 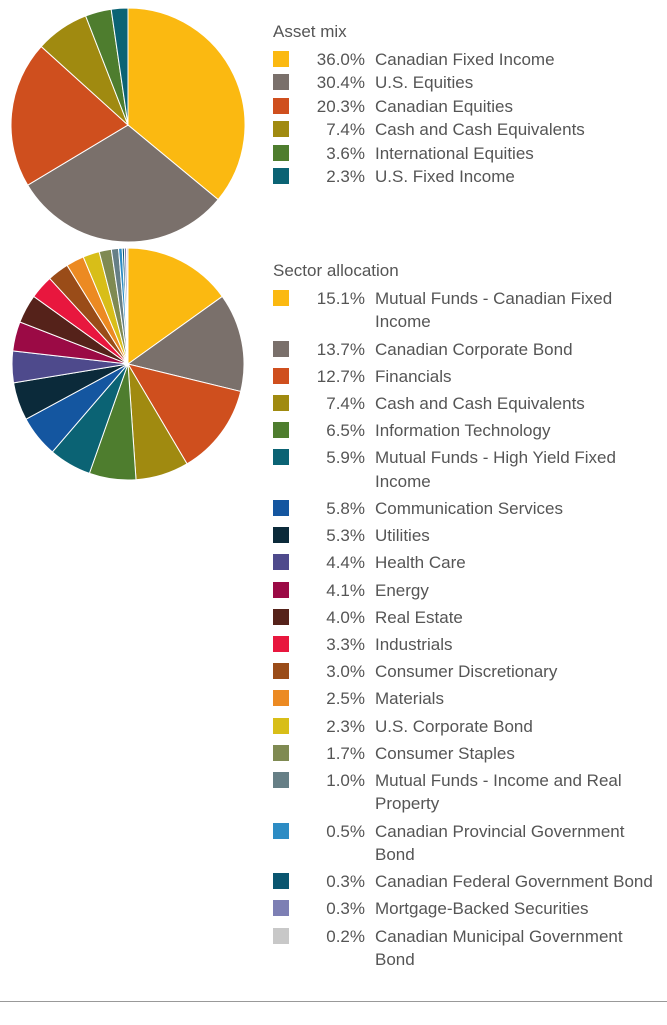 I want to click on legend-value: 1.0%, so click(x=345, y=781).